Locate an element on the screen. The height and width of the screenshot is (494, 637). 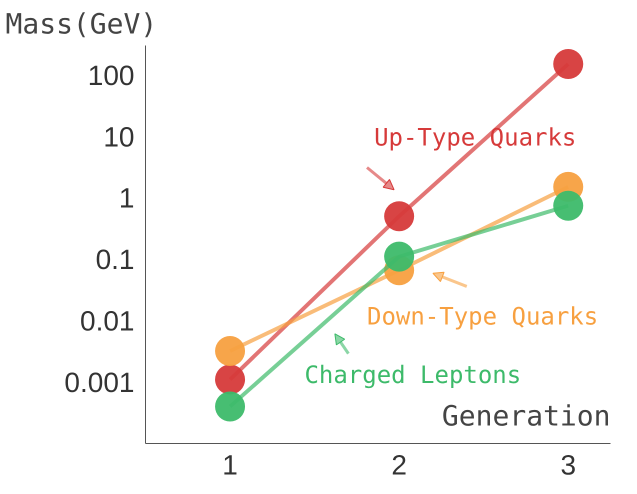
legend-label: Charged Leptons is located at coordinates (413, 375).